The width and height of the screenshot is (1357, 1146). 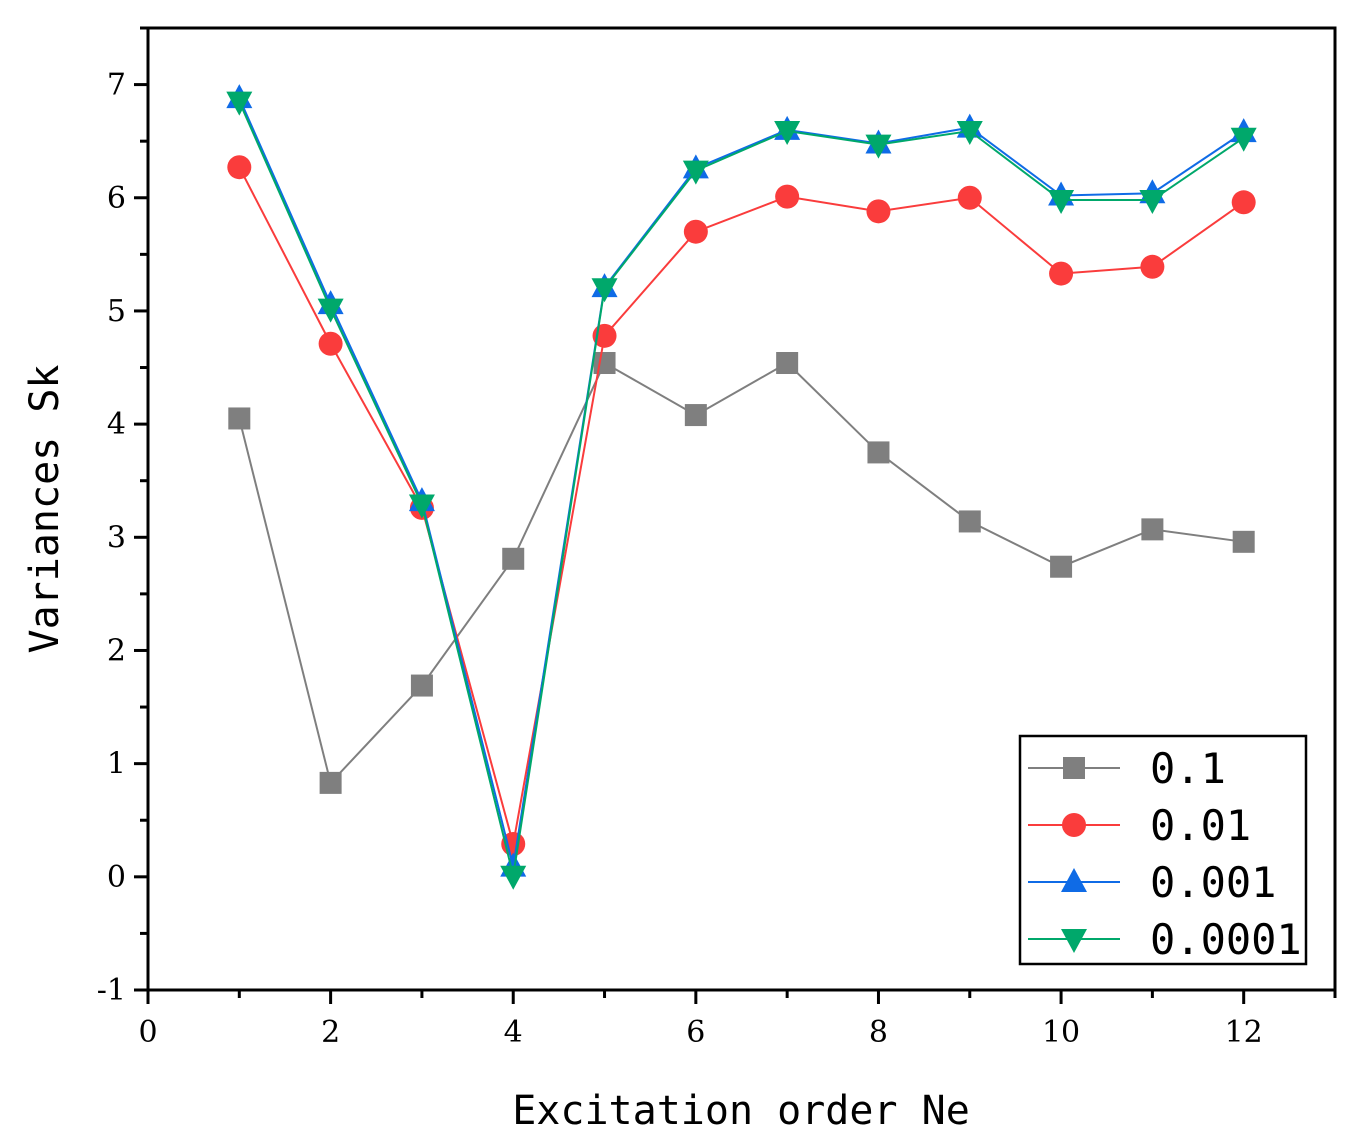 I want to click on x-axis-title: Excitation order Ne, so click(x=741, y=1111).